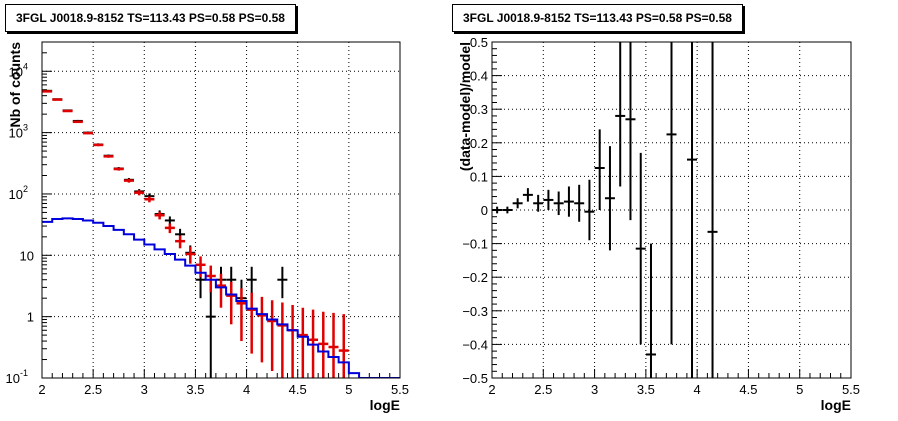  I want to click on y-tick-label: 10³, so click(18, 132).